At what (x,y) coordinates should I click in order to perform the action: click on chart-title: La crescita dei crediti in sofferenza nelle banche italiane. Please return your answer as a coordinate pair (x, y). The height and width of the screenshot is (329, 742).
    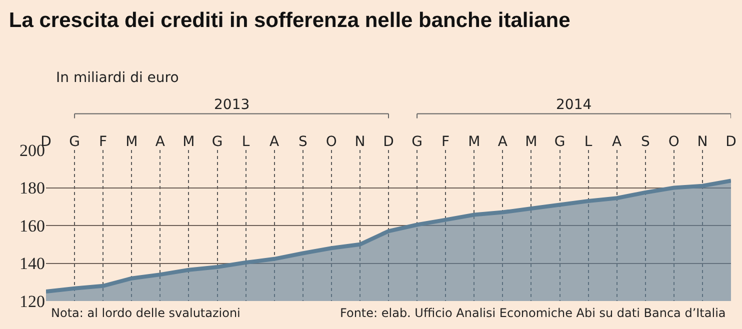
    Looking at the image, I should click on (289, 20).